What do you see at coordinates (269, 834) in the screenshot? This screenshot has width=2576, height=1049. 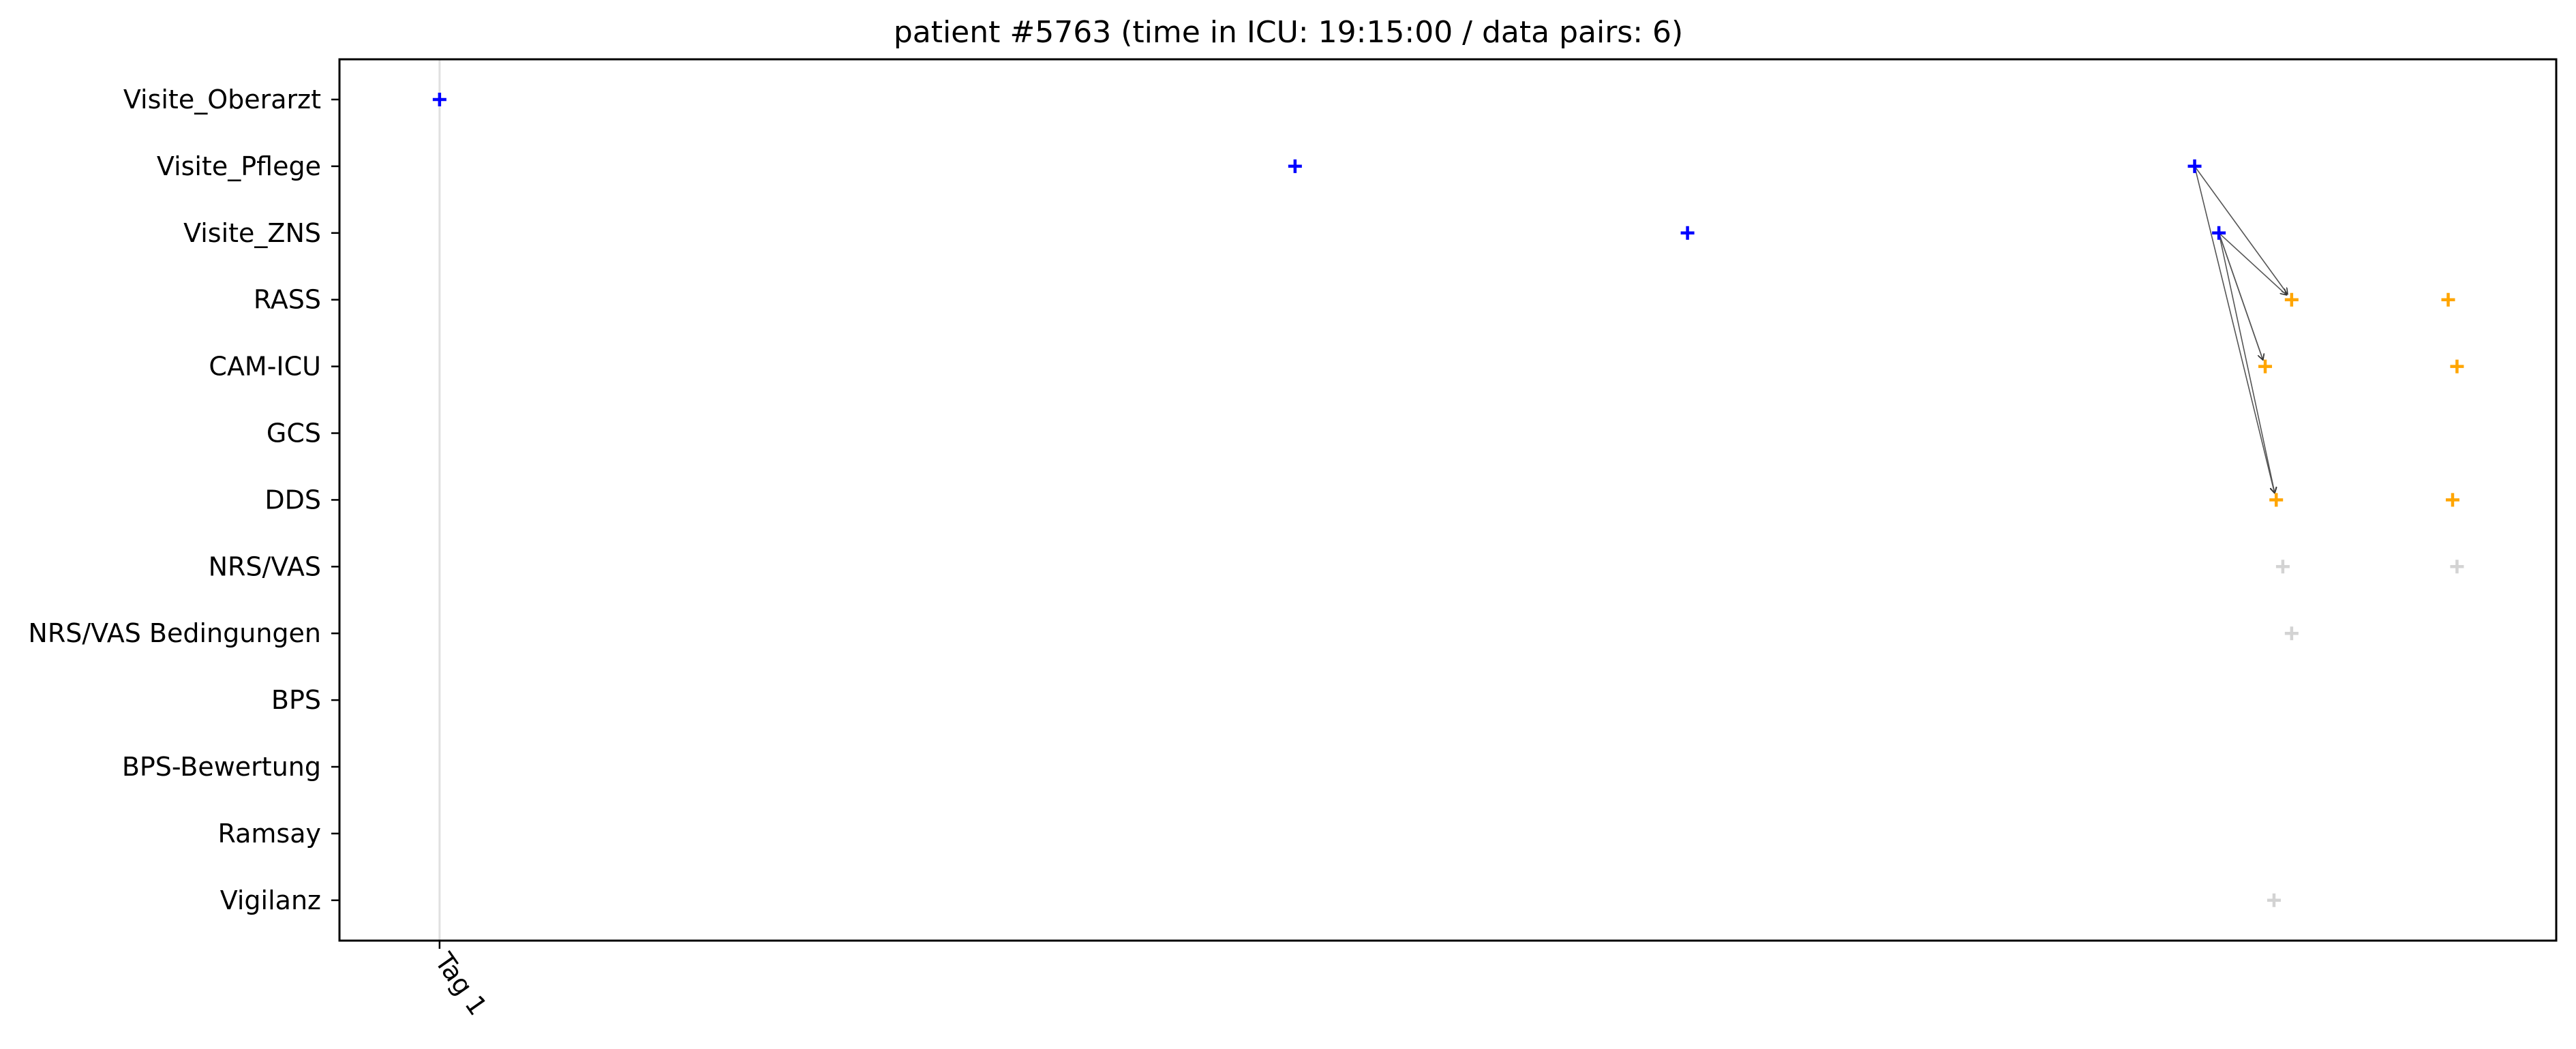 I see `y-tick-label: Ramsay` at bounding box center [269, 834].